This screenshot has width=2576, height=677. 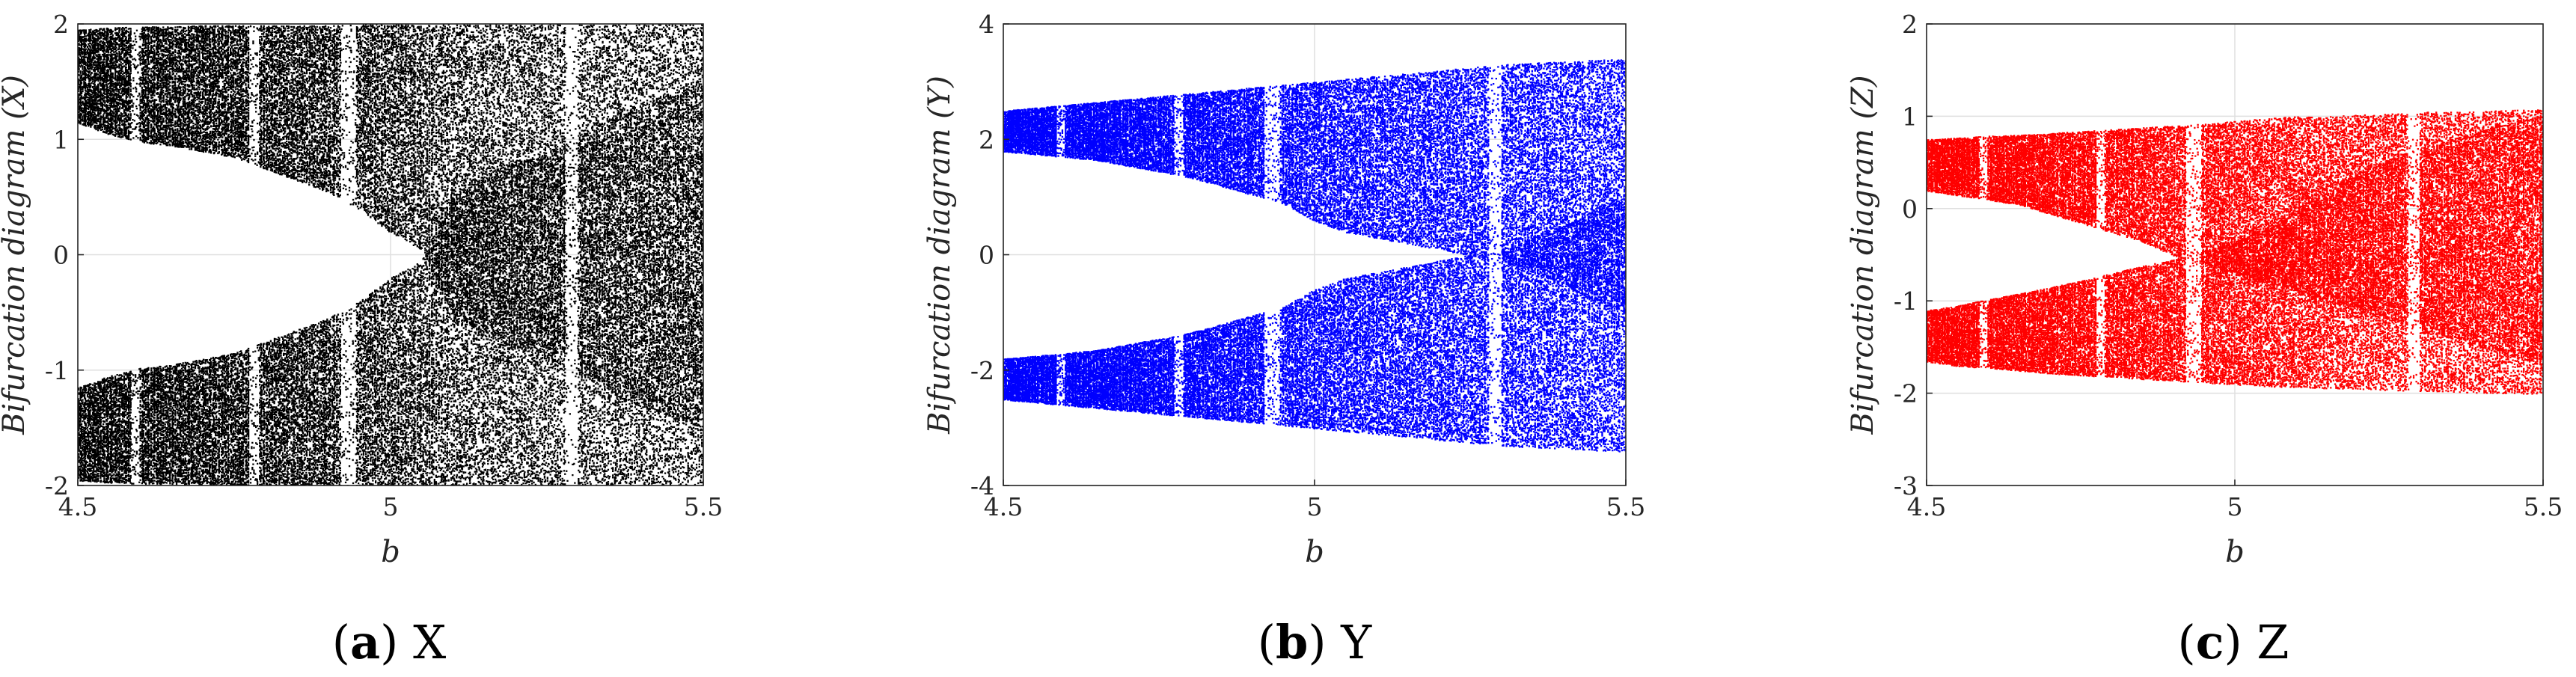 I want to click on y-tick-label: -4, so click(x=982, y=485).